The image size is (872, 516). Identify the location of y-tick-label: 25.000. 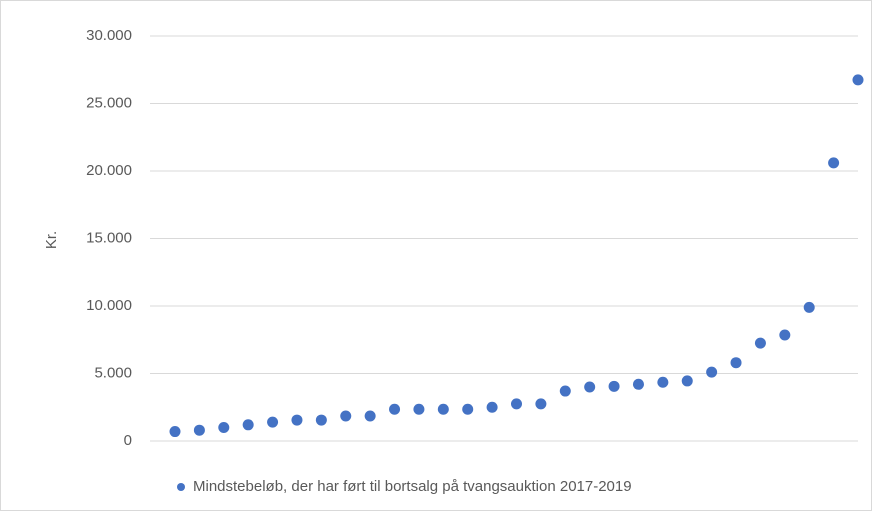
(109, 102).